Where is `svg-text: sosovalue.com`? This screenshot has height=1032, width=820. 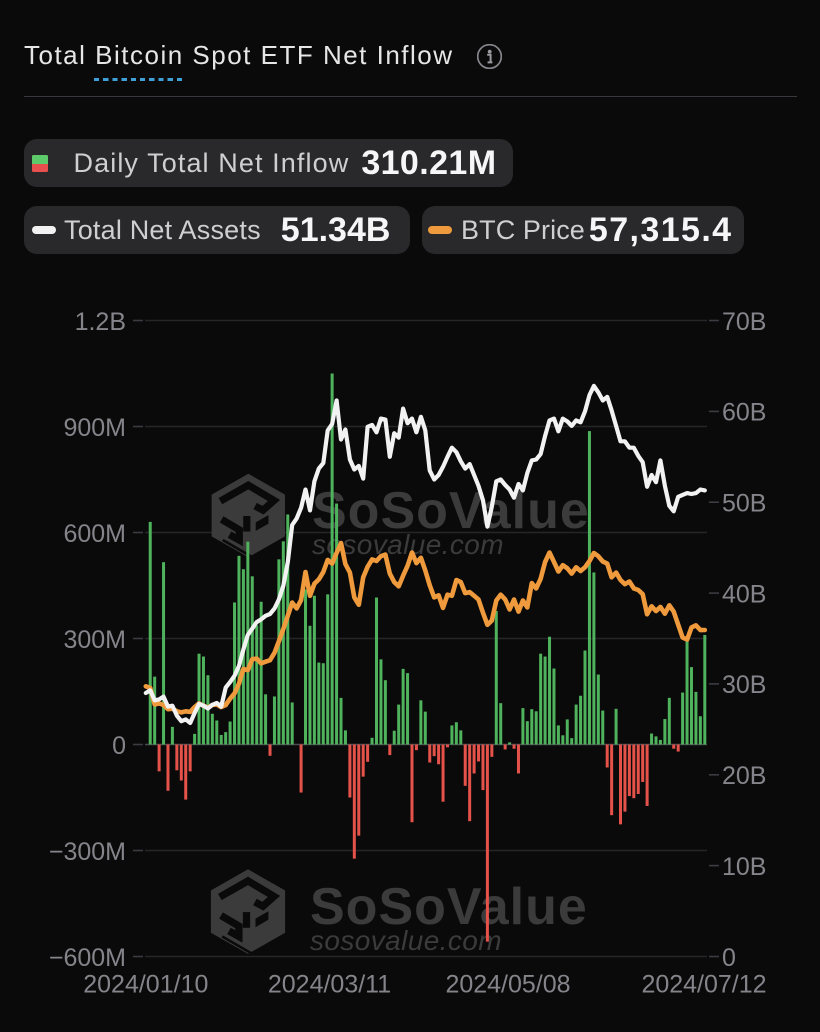 svg-text: sosovalue.com is located at coordinates (406, 940).